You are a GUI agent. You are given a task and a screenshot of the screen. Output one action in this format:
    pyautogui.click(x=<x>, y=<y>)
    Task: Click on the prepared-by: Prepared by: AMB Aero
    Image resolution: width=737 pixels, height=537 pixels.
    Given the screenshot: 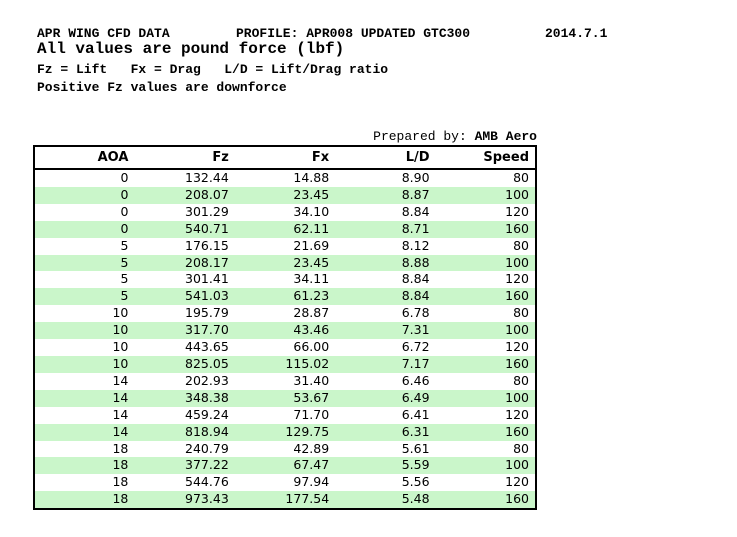 What is the action you would take?
    pyautogui.click(x=455, y=136)
    